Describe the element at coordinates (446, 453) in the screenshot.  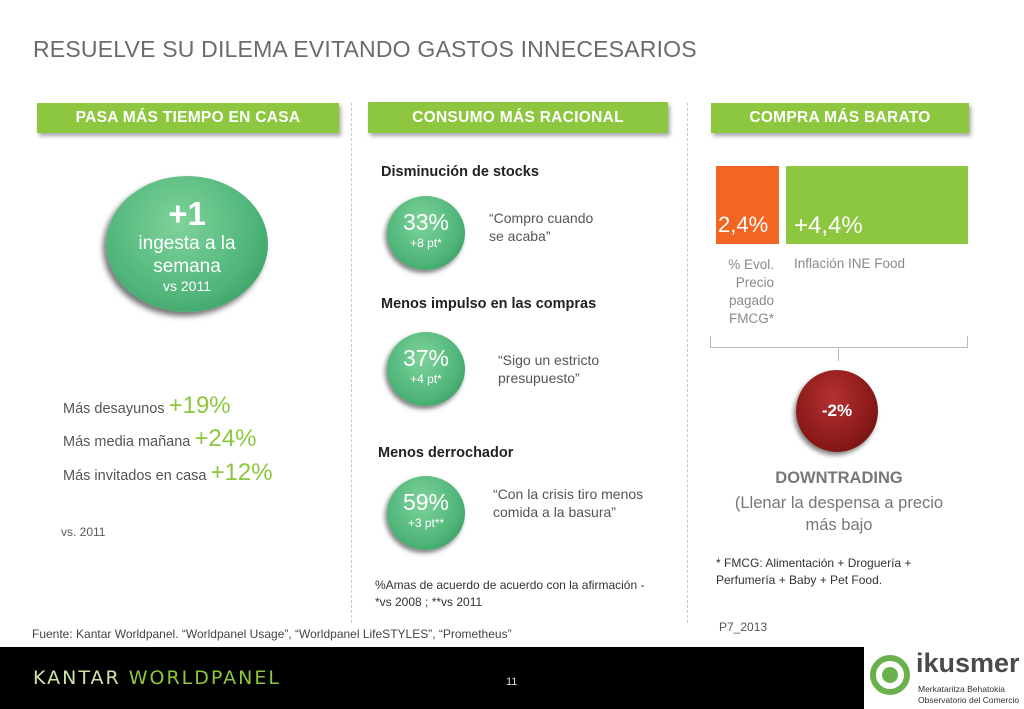
I see `section-heading: Menos derrochador` at that location.